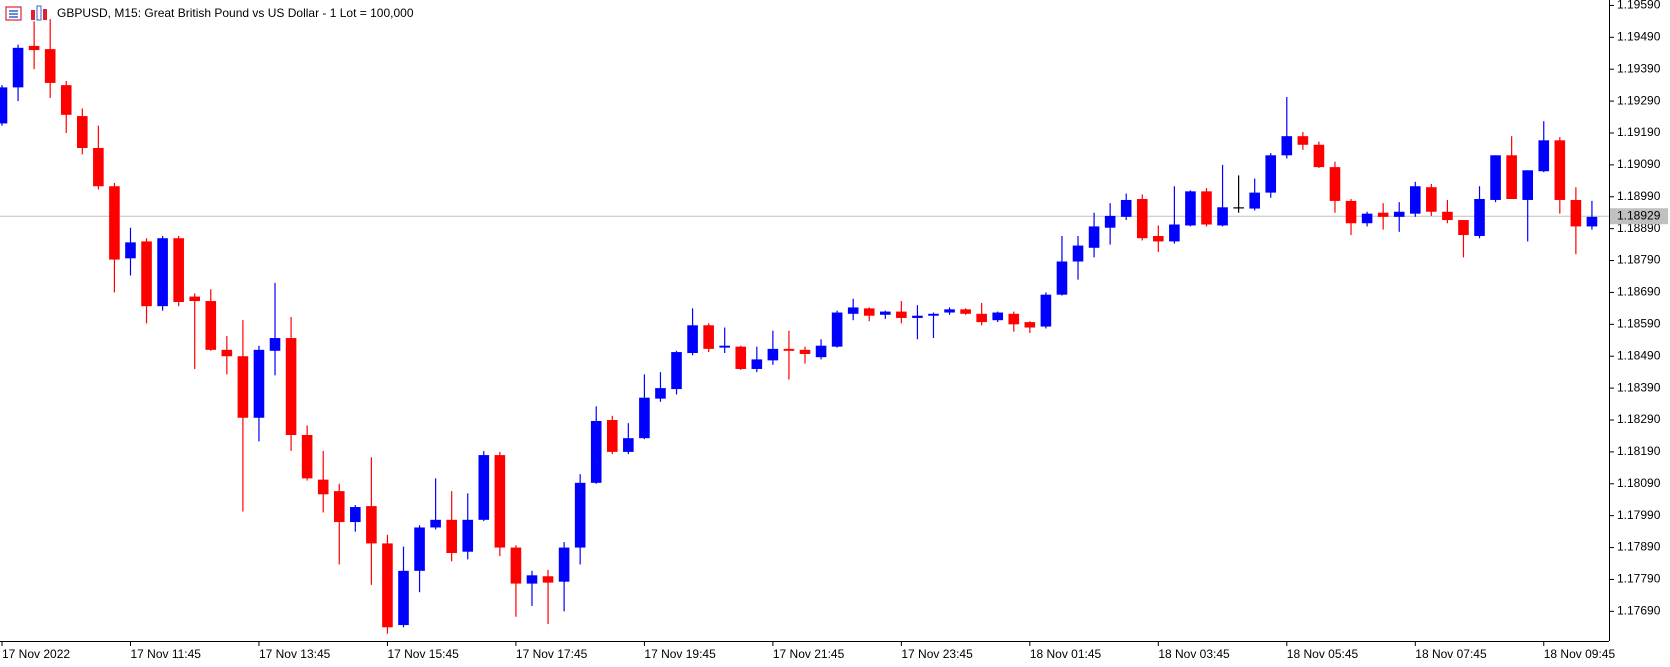 The height and width of the screenshot is (667, 1670). I want to click on current-price-box, so click(1639, 216).